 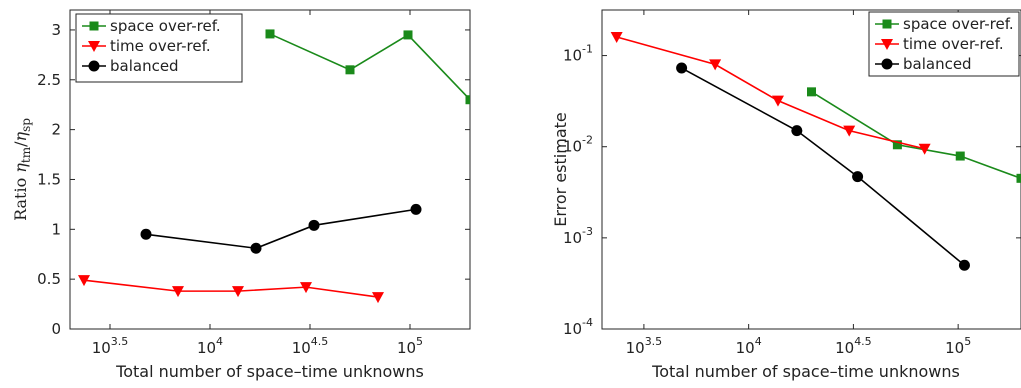 I want to click on y-tick-exponent: -4, so click(x=587, y=322).